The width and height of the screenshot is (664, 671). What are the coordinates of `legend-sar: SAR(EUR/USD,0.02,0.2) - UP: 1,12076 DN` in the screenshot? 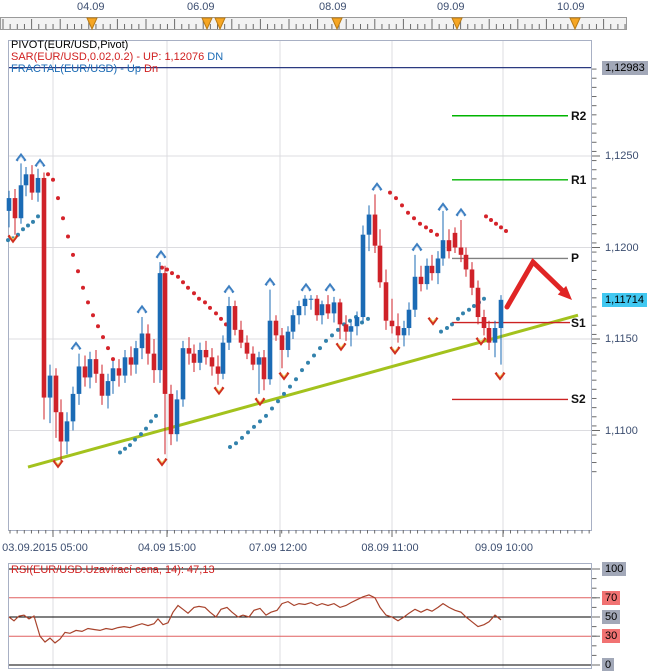 It's located at (117, 57).